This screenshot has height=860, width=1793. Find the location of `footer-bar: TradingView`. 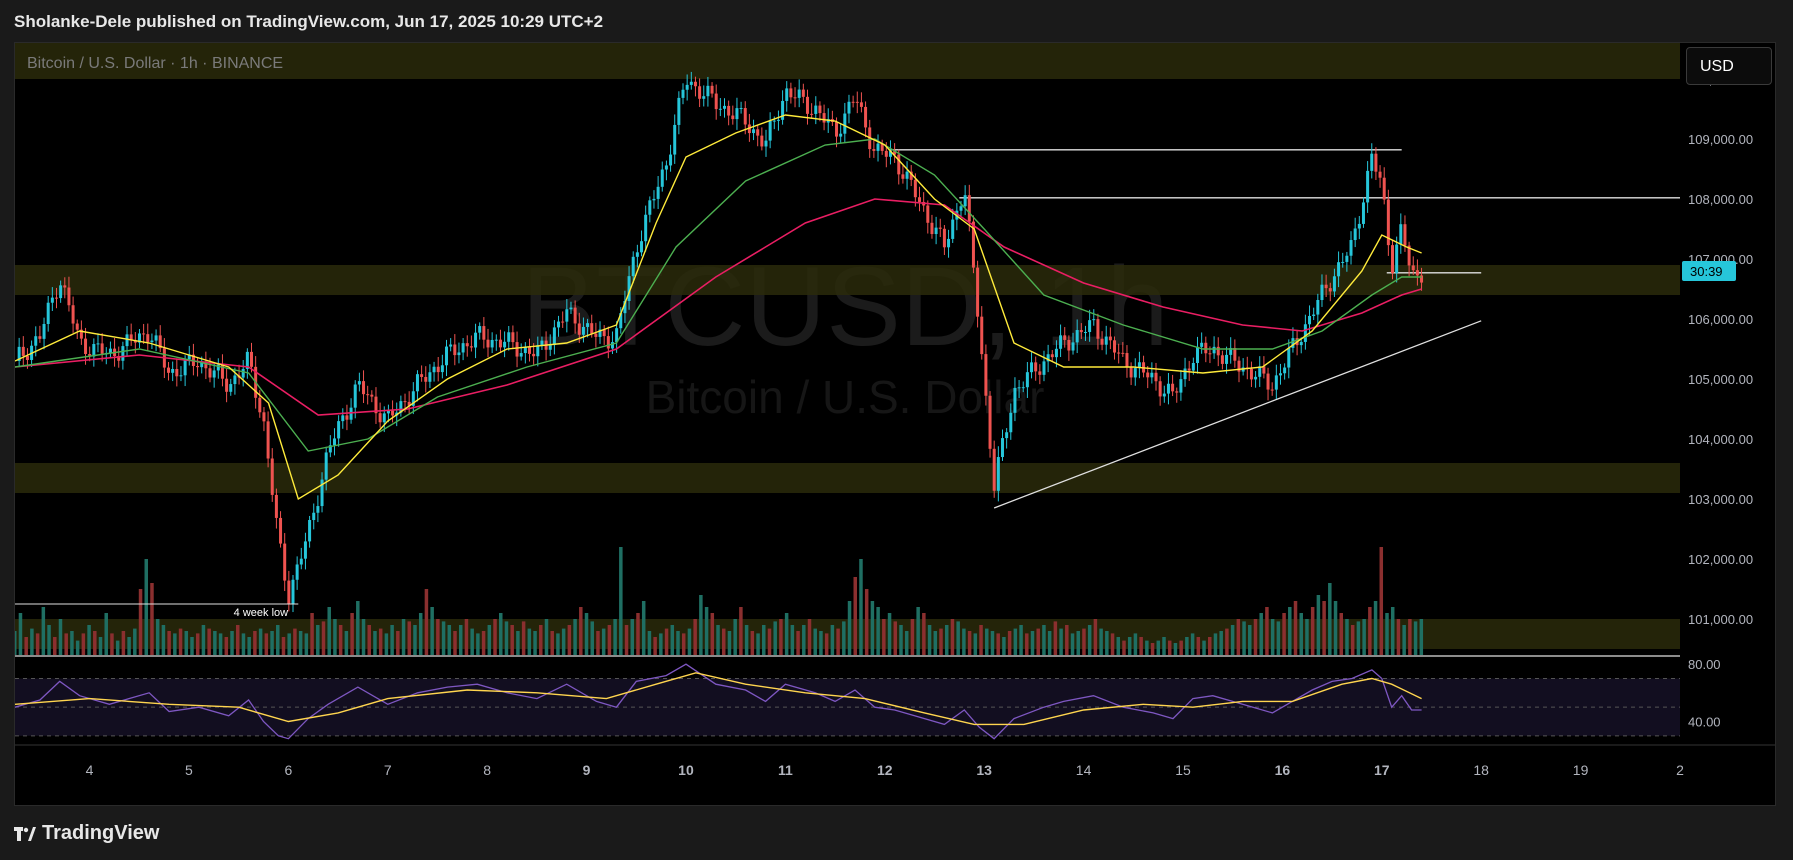

footer-bar: TradingView is located at coordinates (896, 833).